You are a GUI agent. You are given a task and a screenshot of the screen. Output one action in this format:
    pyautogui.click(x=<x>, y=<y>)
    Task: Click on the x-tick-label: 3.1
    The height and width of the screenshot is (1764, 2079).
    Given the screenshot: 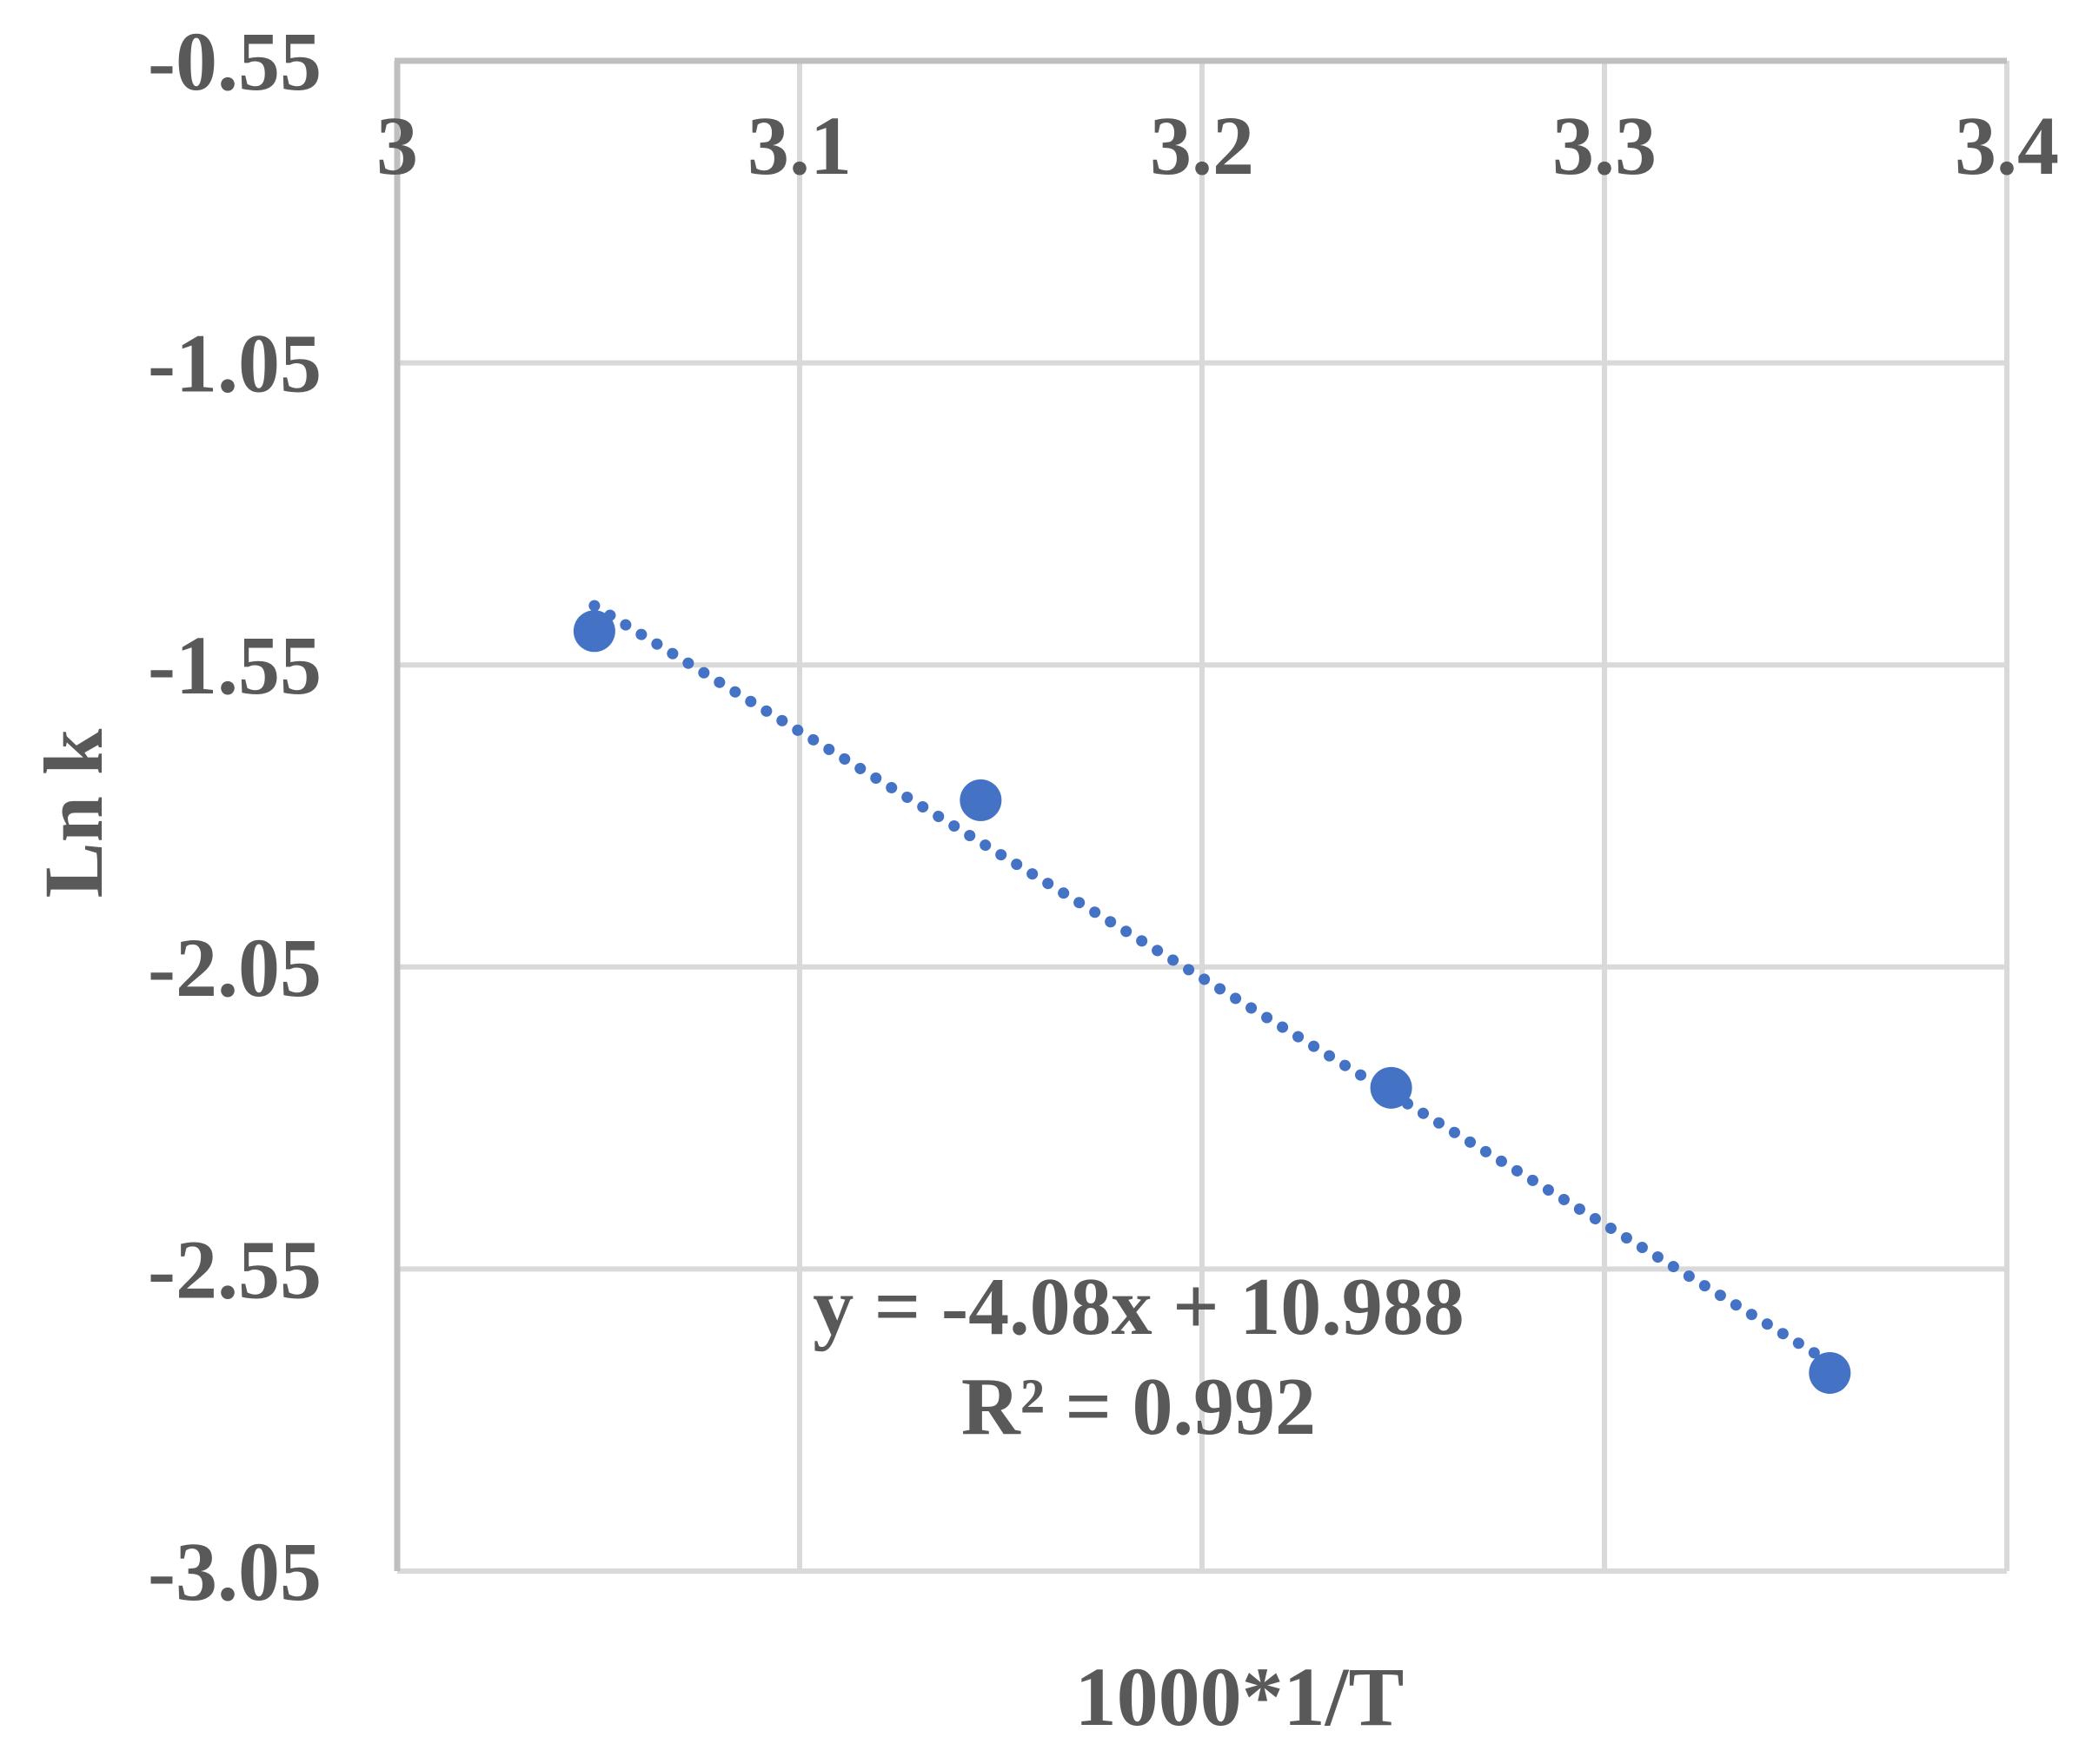 What is the action you would take?
    pyautogui.click(x=799, y=145)
    